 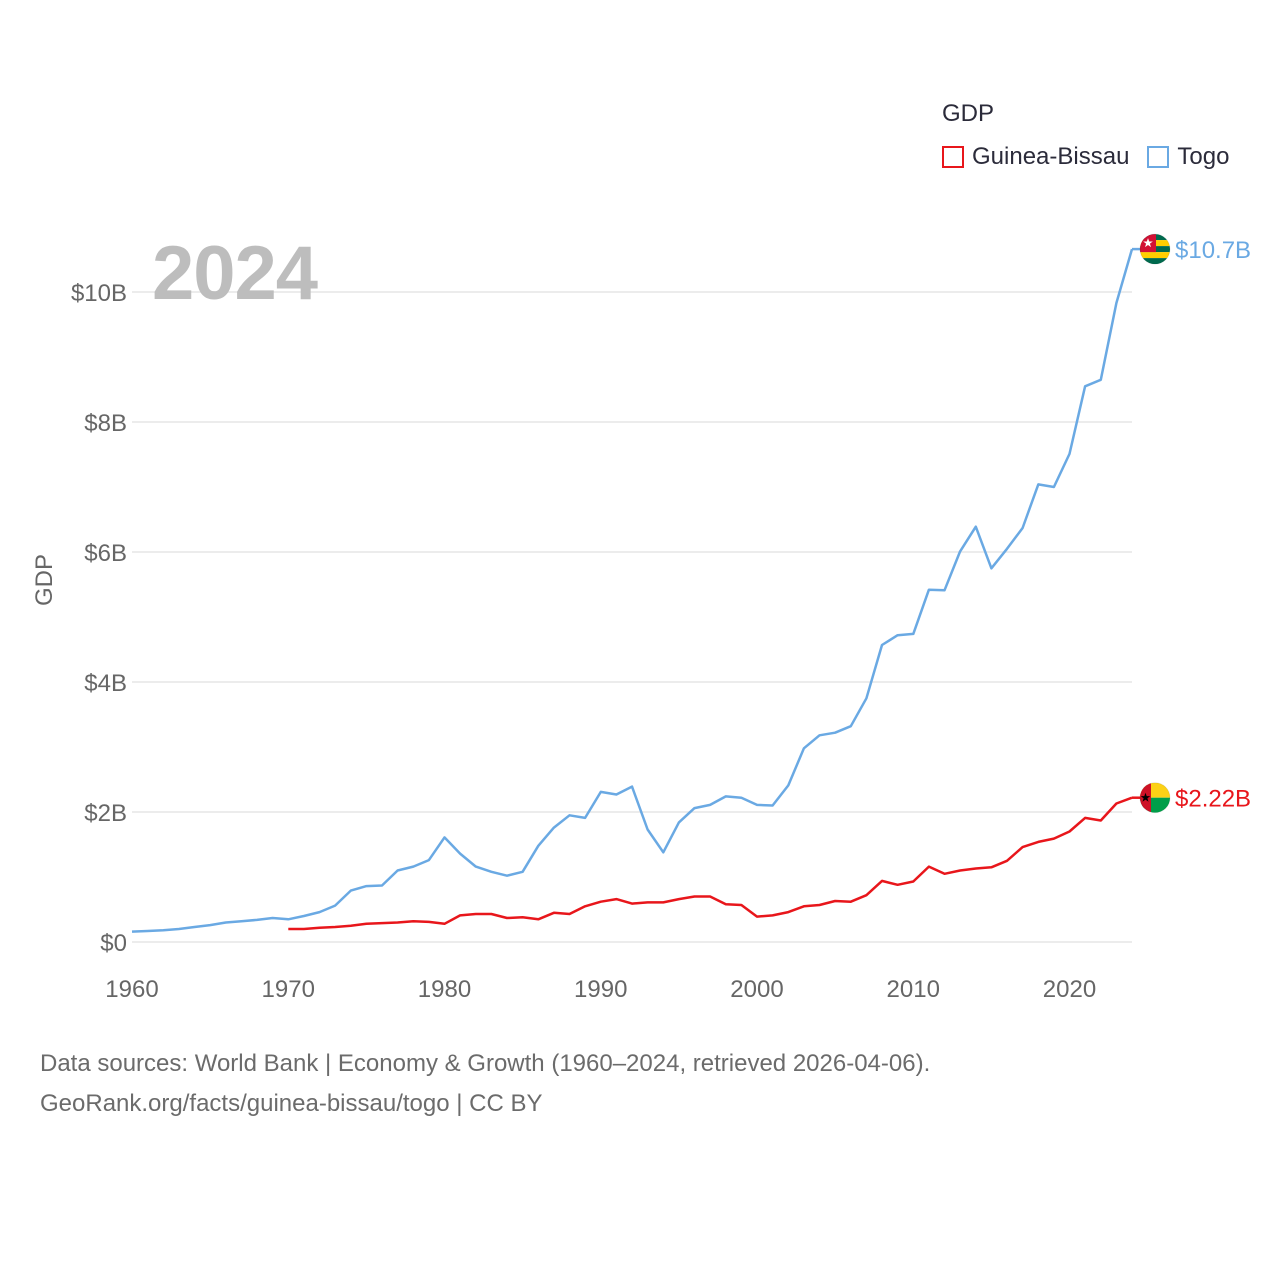 What do you see at coordinates (1191, 523) in the screenshot?
I see `end-markers: $10.7B $2.22B` at bounding box center [1191, 523].